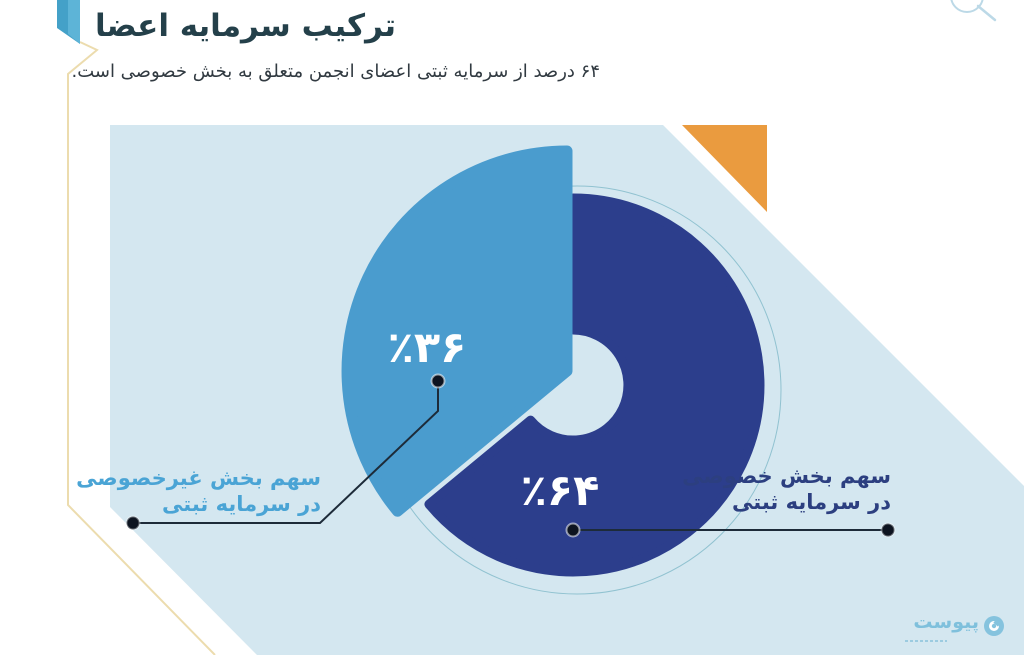 Image resolution: width=1024 pixels, height=655 pixels. What do you see at coordinates (724, 168) in the screenshot?
I see `decor-corner-triangle` at bounding box center [724, 168].